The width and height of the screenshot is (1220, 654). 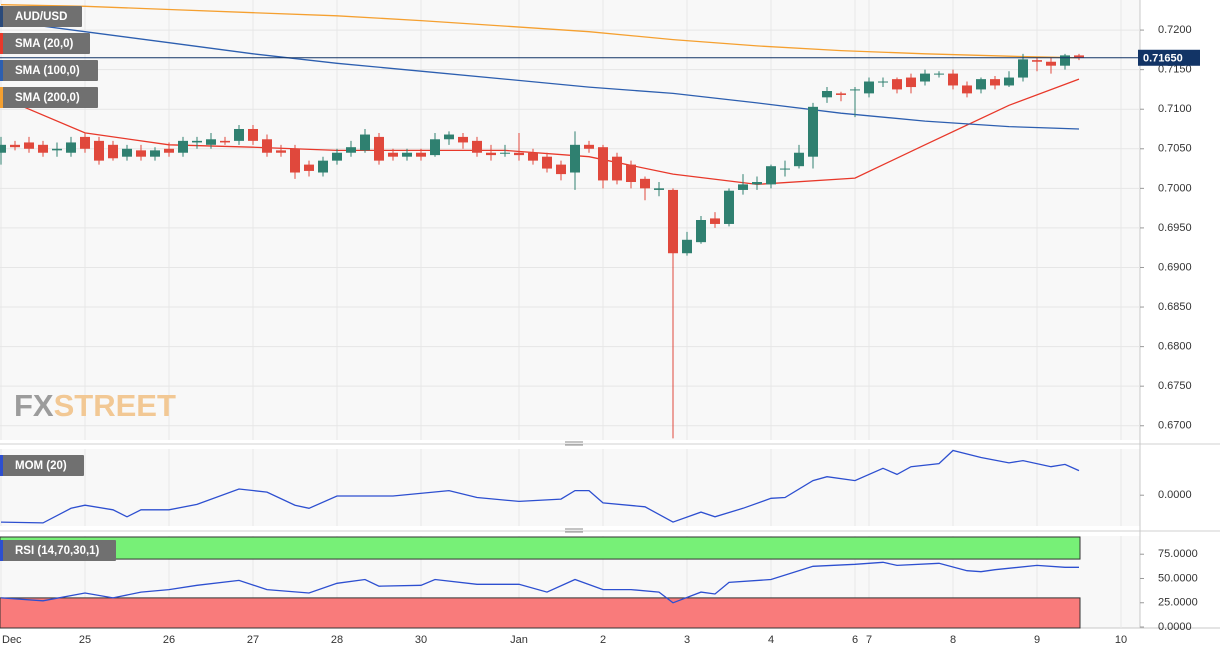 I want to click on x-tick-label: 3, so click(x=687, y=640).